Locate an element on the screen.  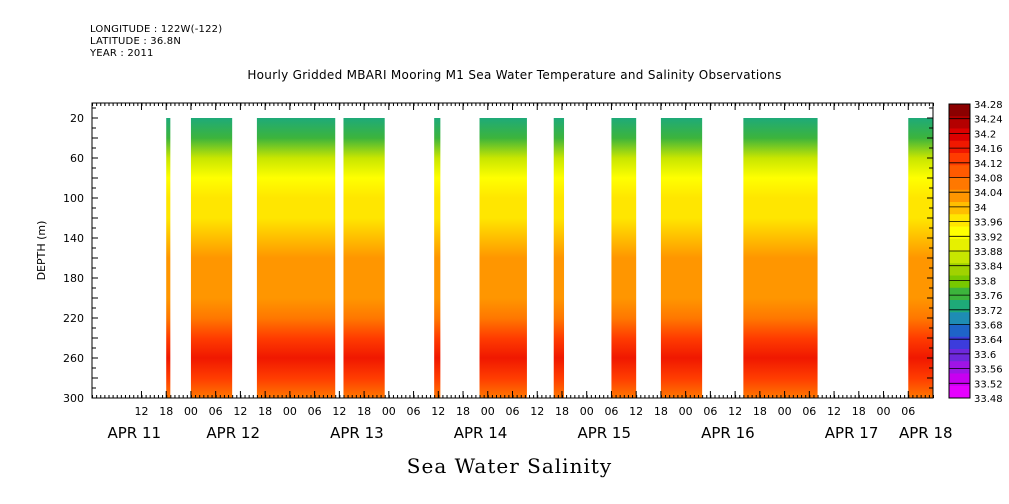
colorbar-label: 33.96 is located at coordinates (988, 223).